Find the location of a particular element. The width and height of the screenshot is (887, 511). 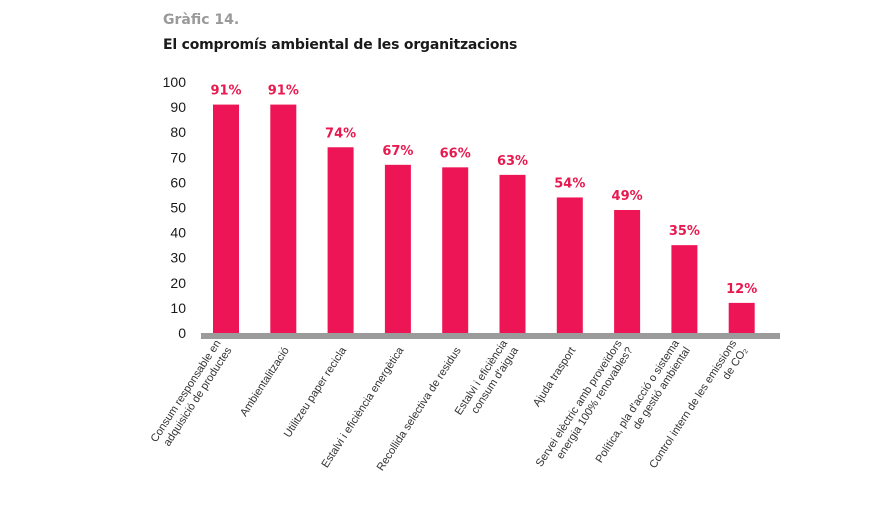

data-label: 74% is located at coordinates (340, 133).